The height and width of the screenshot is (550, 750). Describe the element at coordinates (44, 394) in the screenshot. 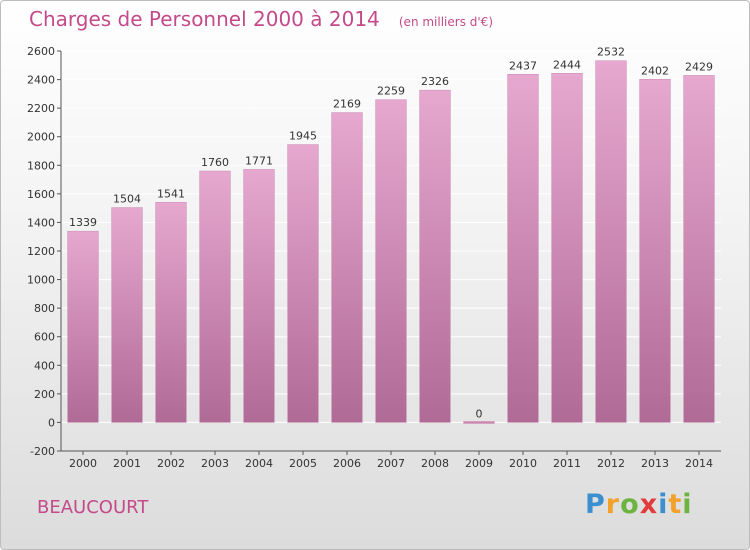

I see `y-tick-label: 200` at that location.